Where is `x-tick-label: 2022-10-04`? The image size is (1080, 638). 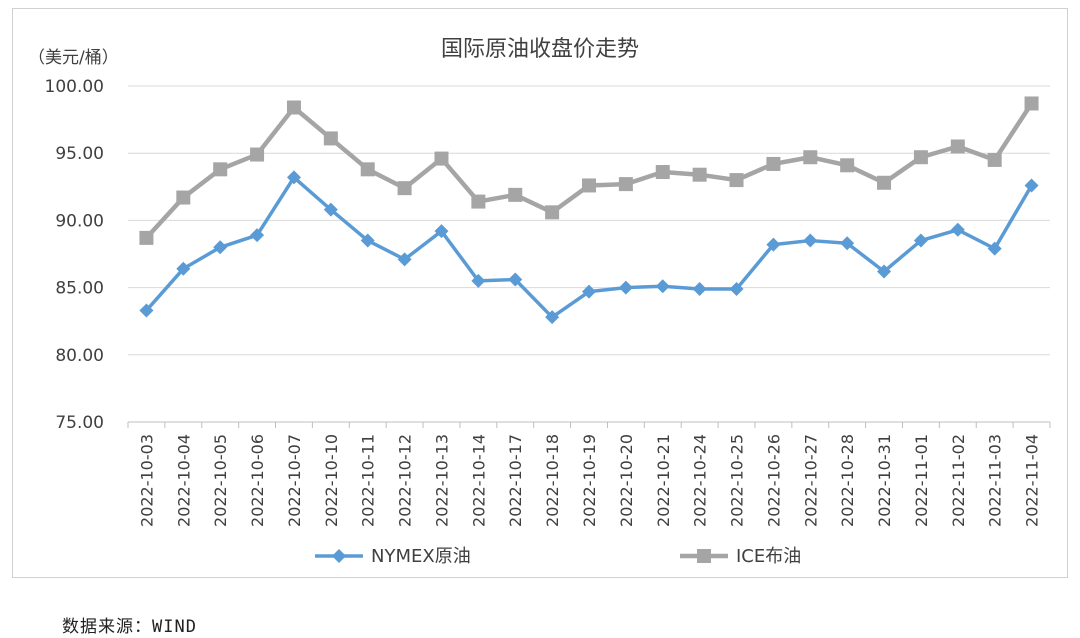 x-tick-label: 2022-10-04 is located at coordinates (183, 480).